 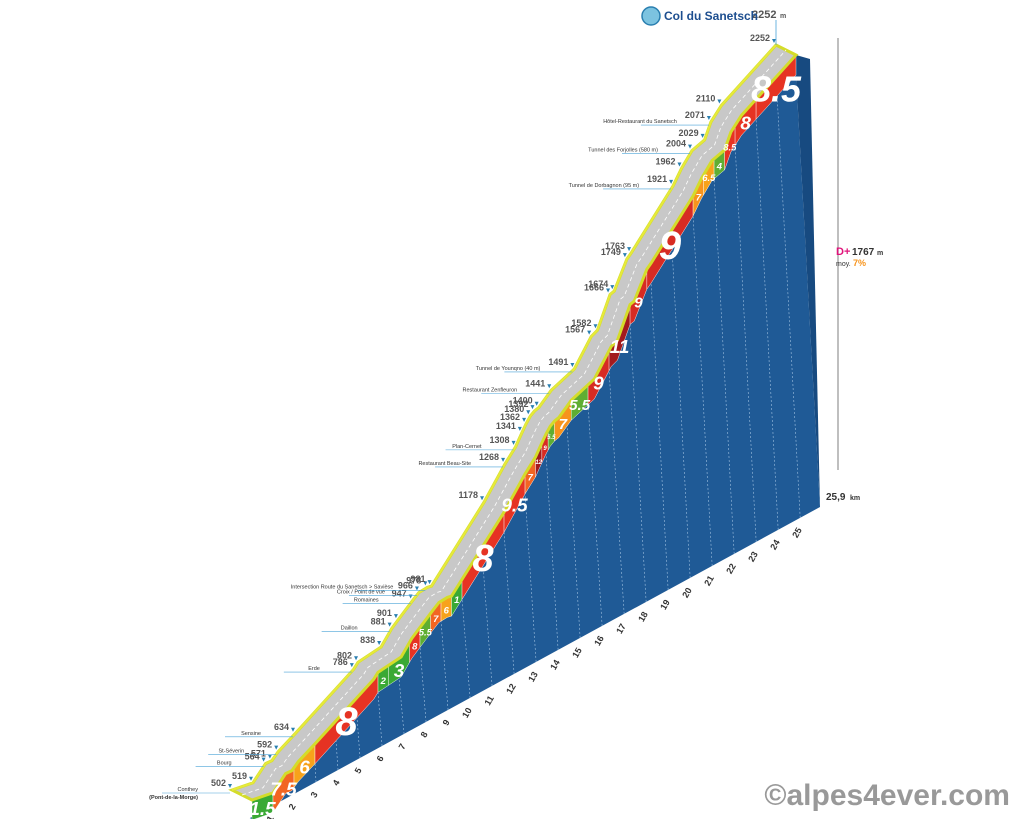 What do you see at coordinates (292, 806) in the screenshot?
I see `x-tick-label: 2` at bounding box center [292, 806].